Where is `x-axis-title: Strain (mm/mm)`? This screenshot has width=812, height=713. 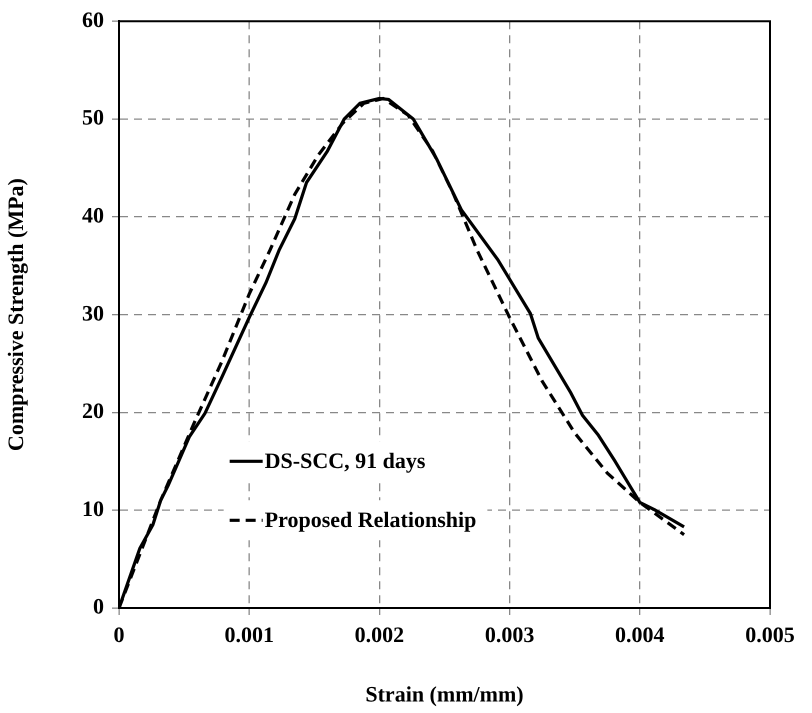 x-axis-title: Strain (mm/mm) is located at coordinates (444, 693).